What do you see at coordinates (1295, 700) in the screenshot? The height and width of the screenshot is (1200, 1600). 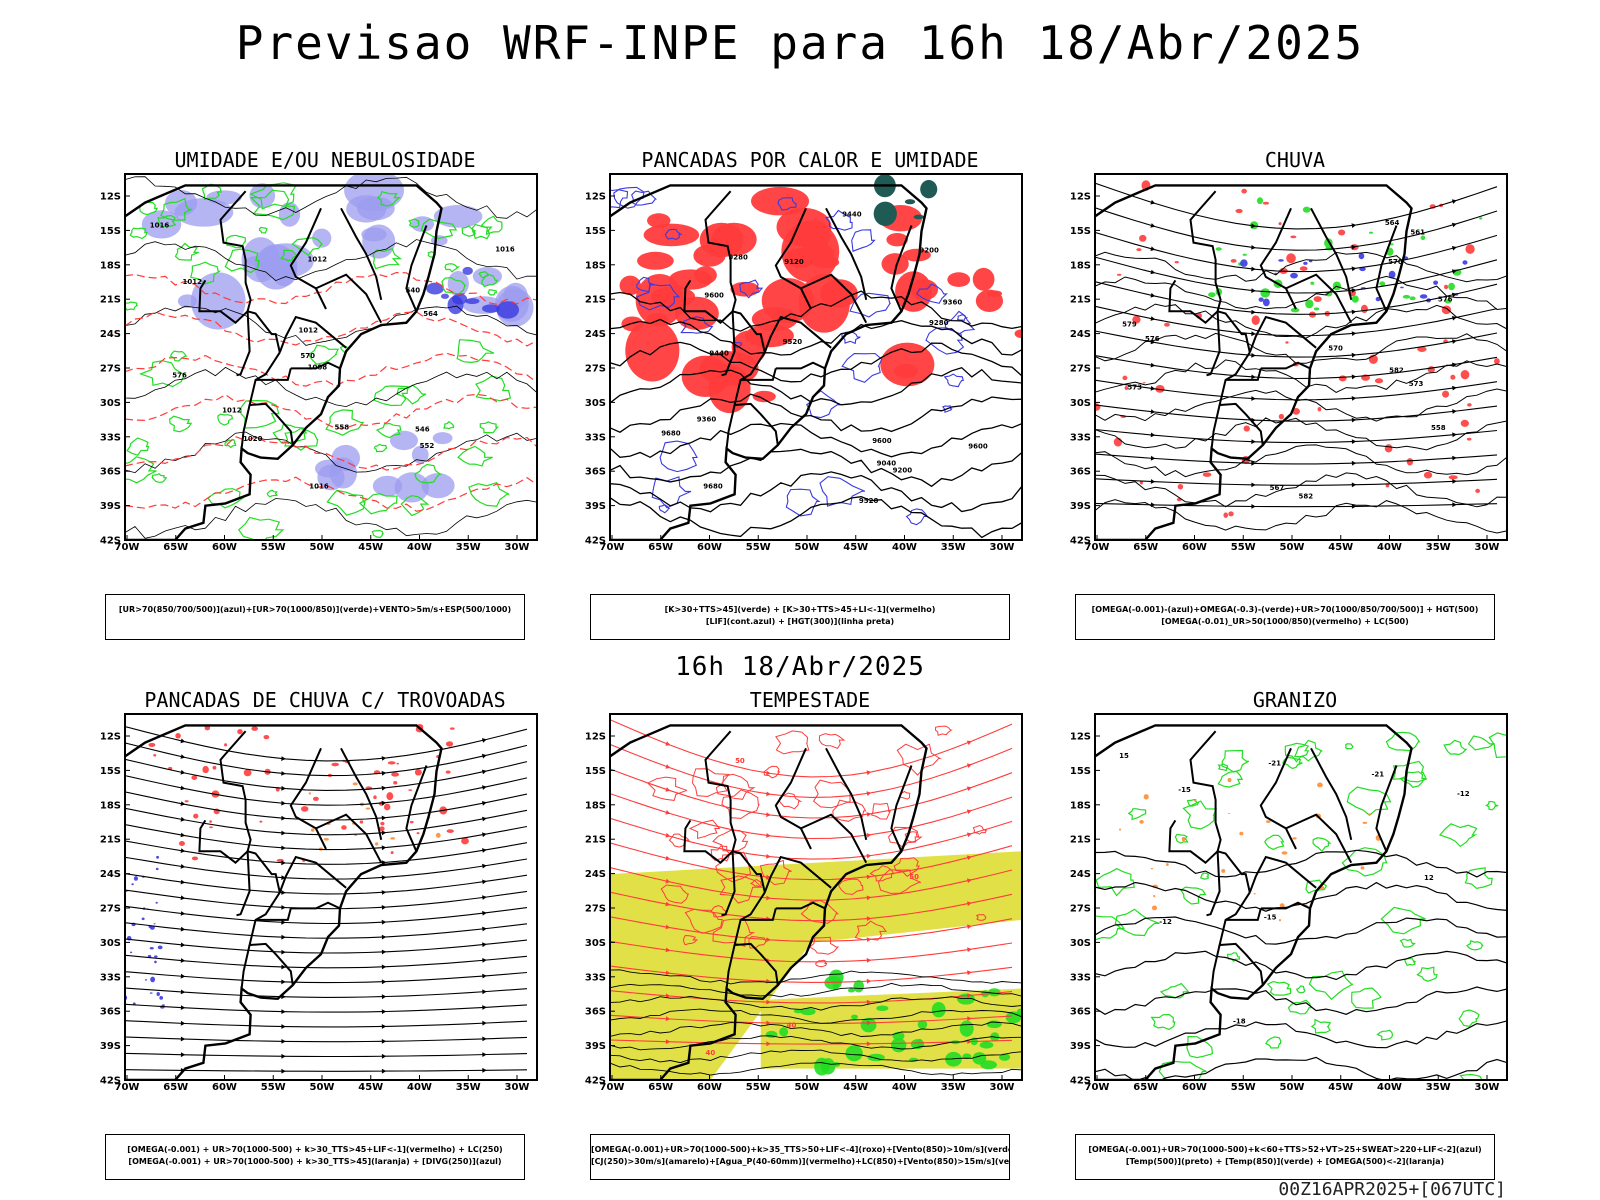 I see `panel-title: GRANIZO` at bounding box center [1295, 700].